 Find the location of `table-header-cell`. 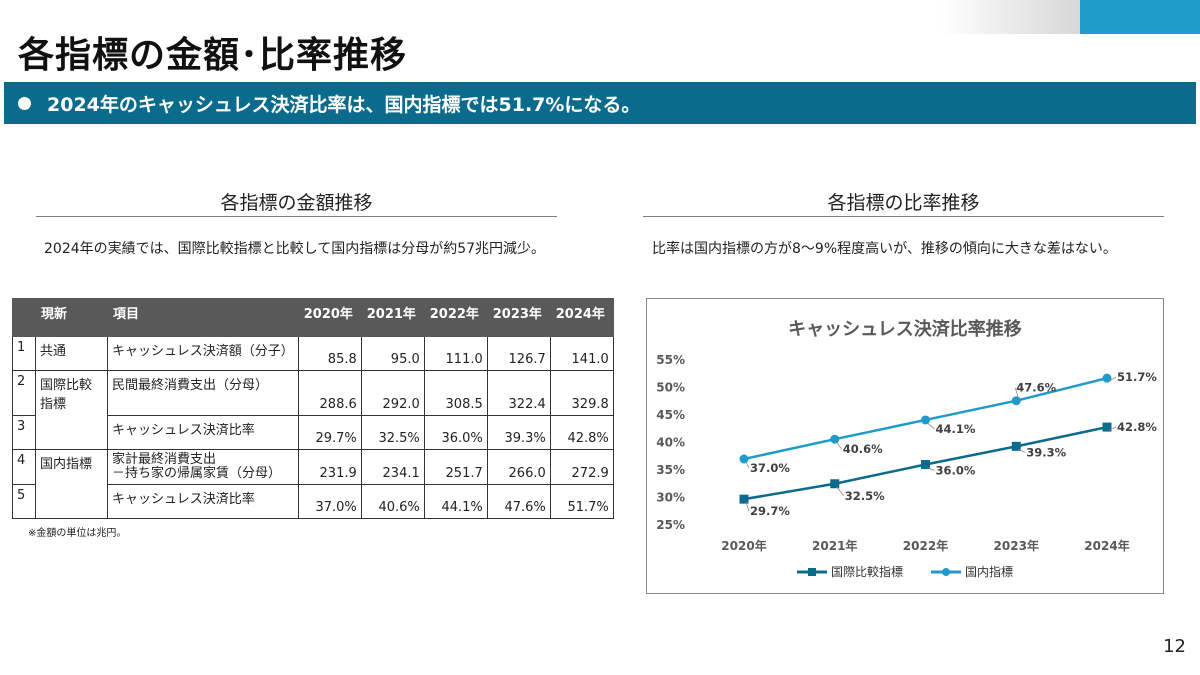

table-header-cell is located at coordinates (24, 317).